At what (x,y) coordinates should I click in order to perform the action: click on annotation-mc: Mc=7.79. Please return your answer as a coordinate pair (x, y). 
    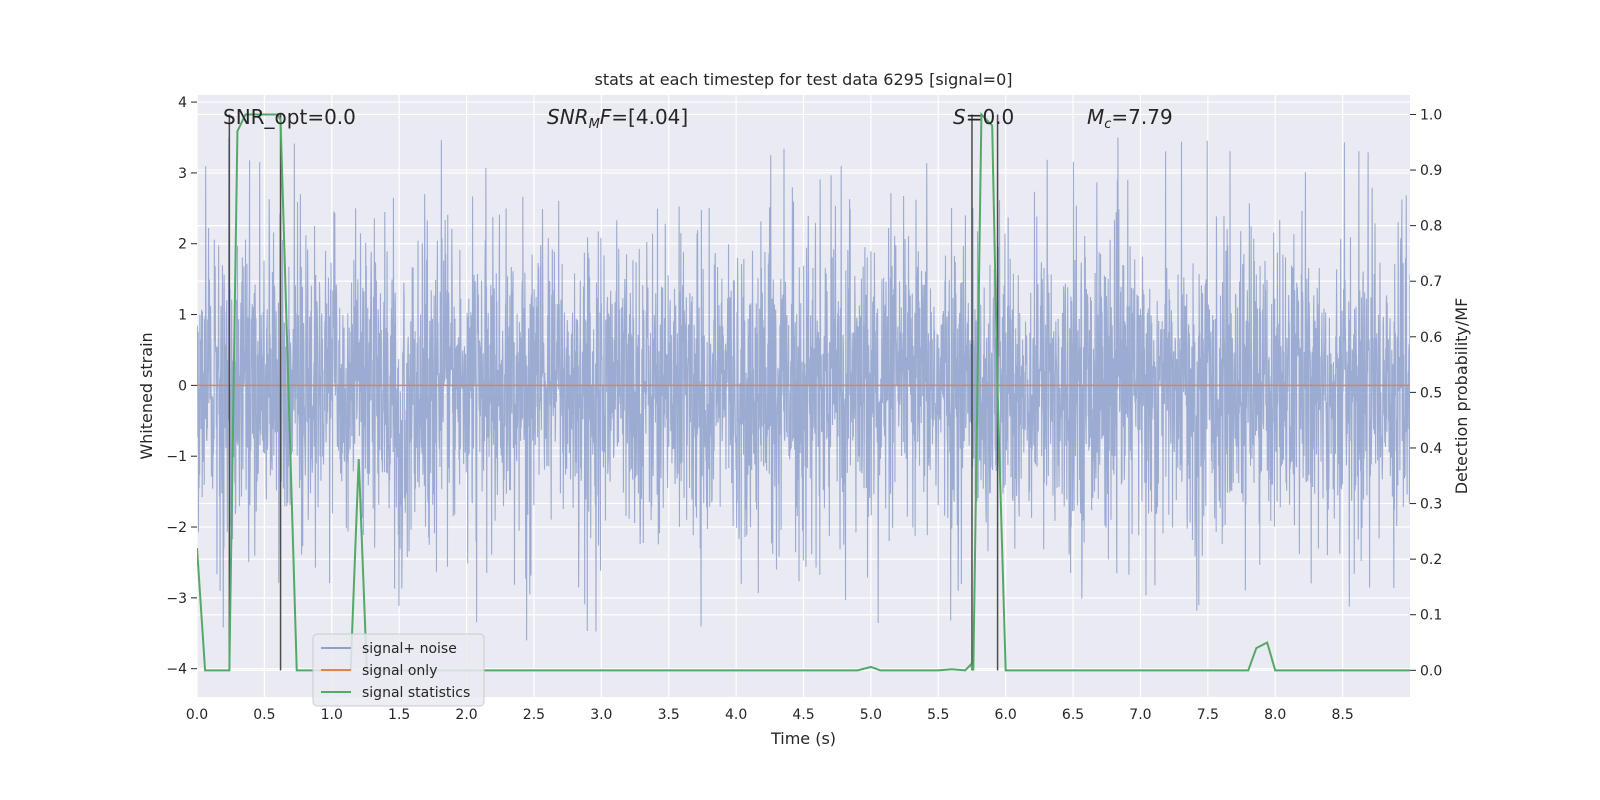
    Looking at the image, I should click on (1130, 118).